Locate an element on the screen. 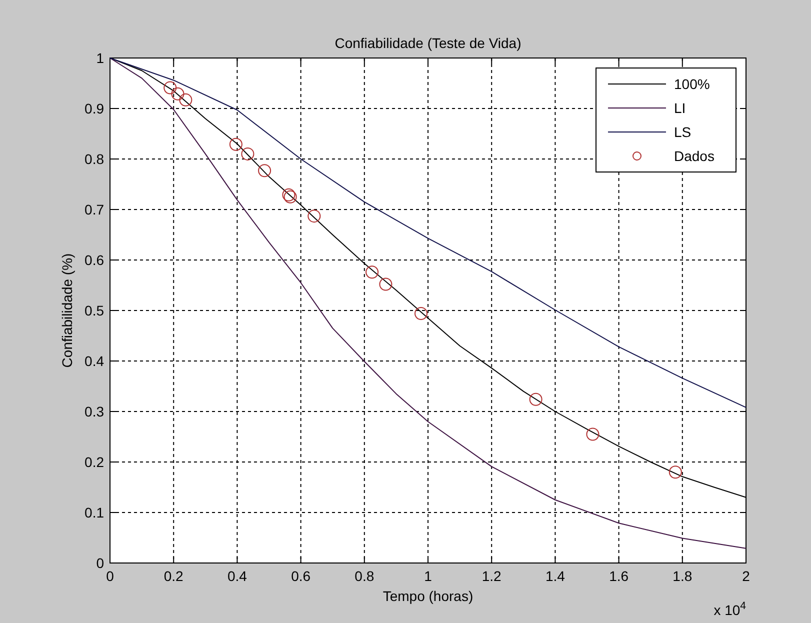  legend-label: LI is located at coordinates (680, 108).